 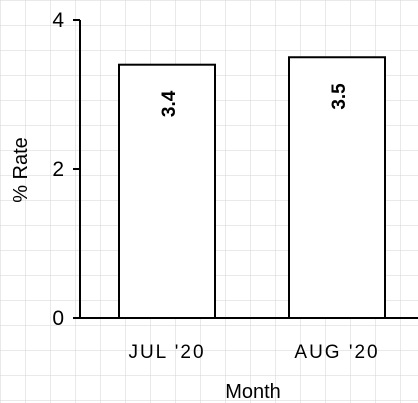 What do you see at coordinates (169, 103) in the screenshot?
I see `bar-value-label-1: 3.4` at bounding box center [169, 103].